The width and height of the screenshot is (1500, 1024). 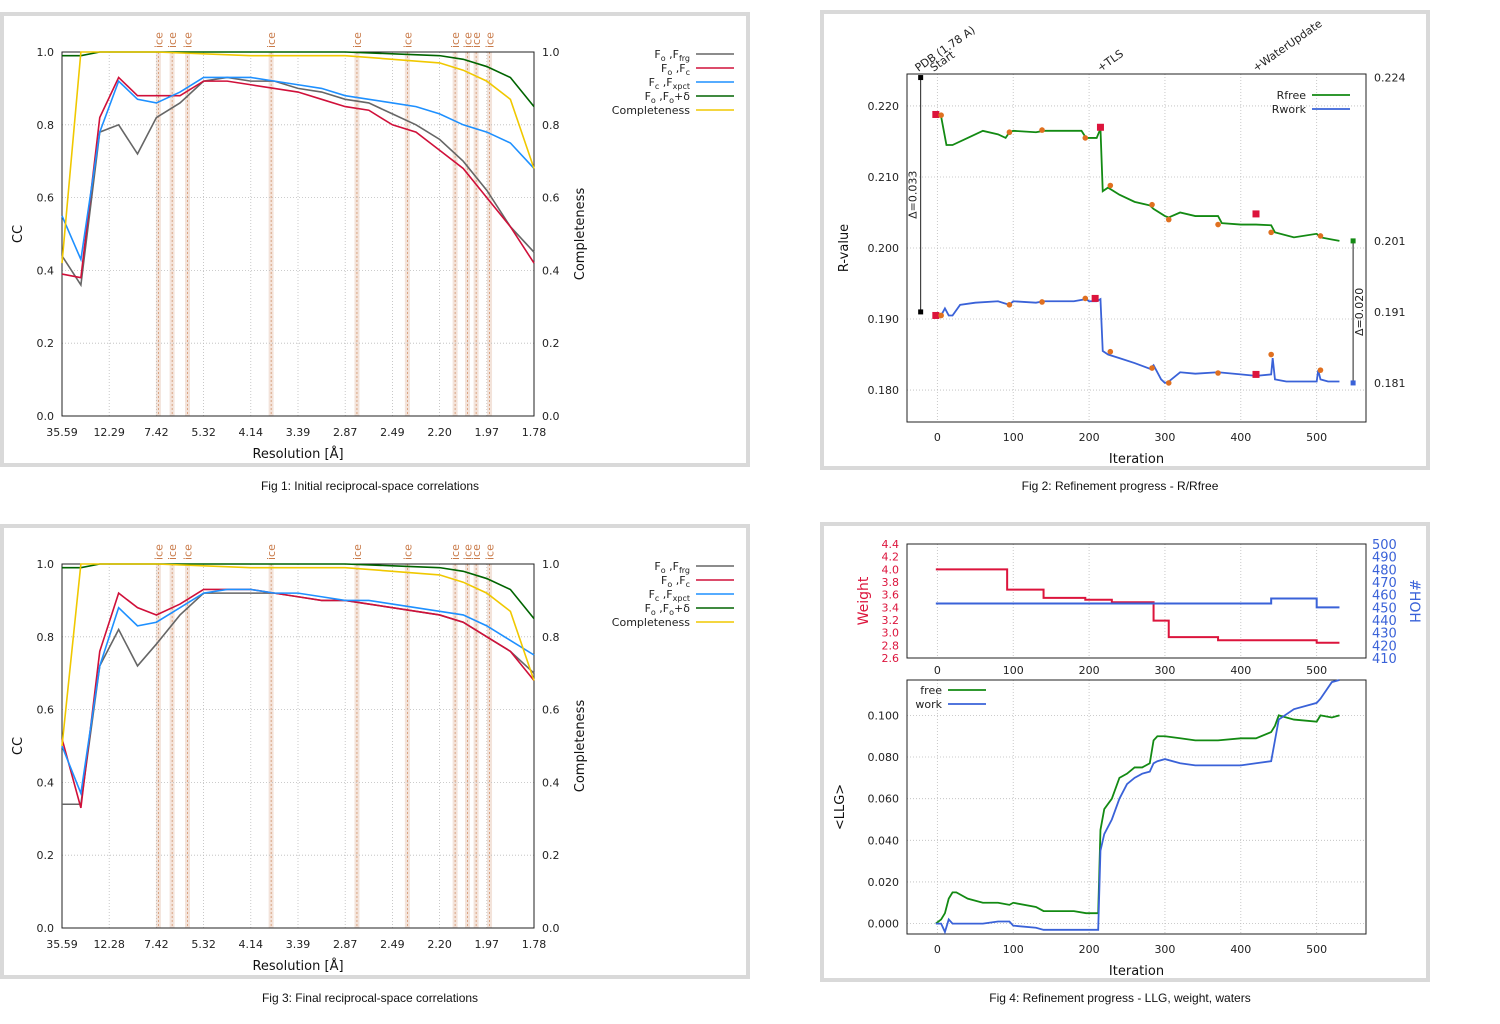 What do you see at coordinates (156, 432) in the screenshot?
I see `x-tick-label: 7.42` at bounding box center [156, 432].